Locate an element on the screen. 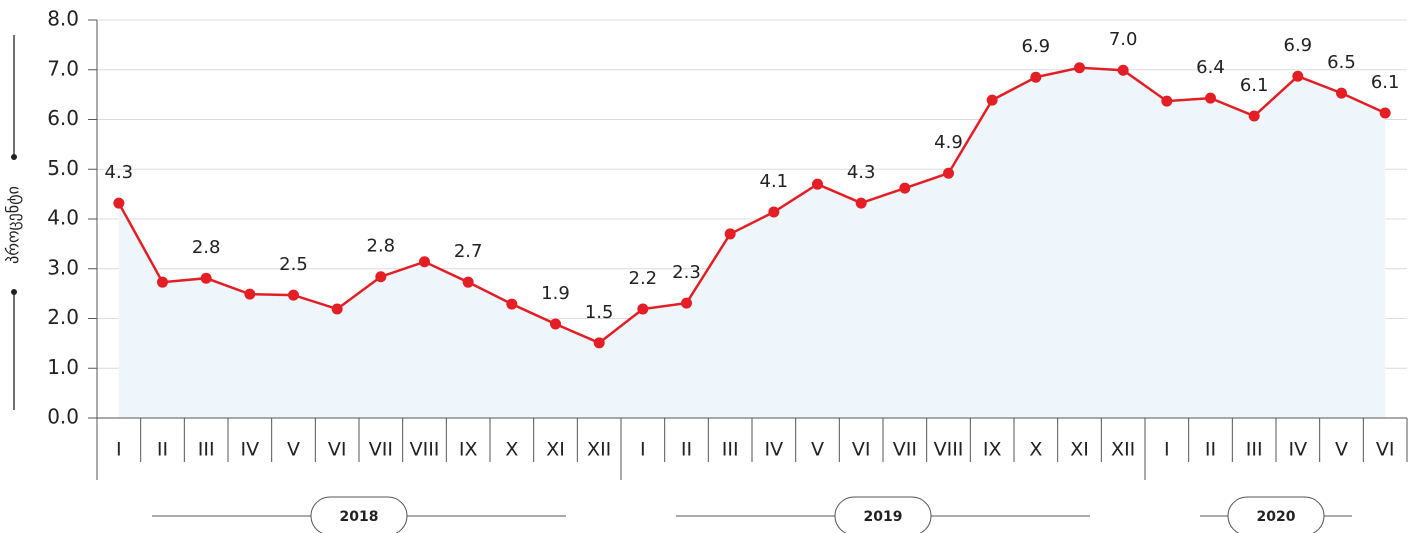  value-label: 6.5 is located at coordinates (1341, 62).